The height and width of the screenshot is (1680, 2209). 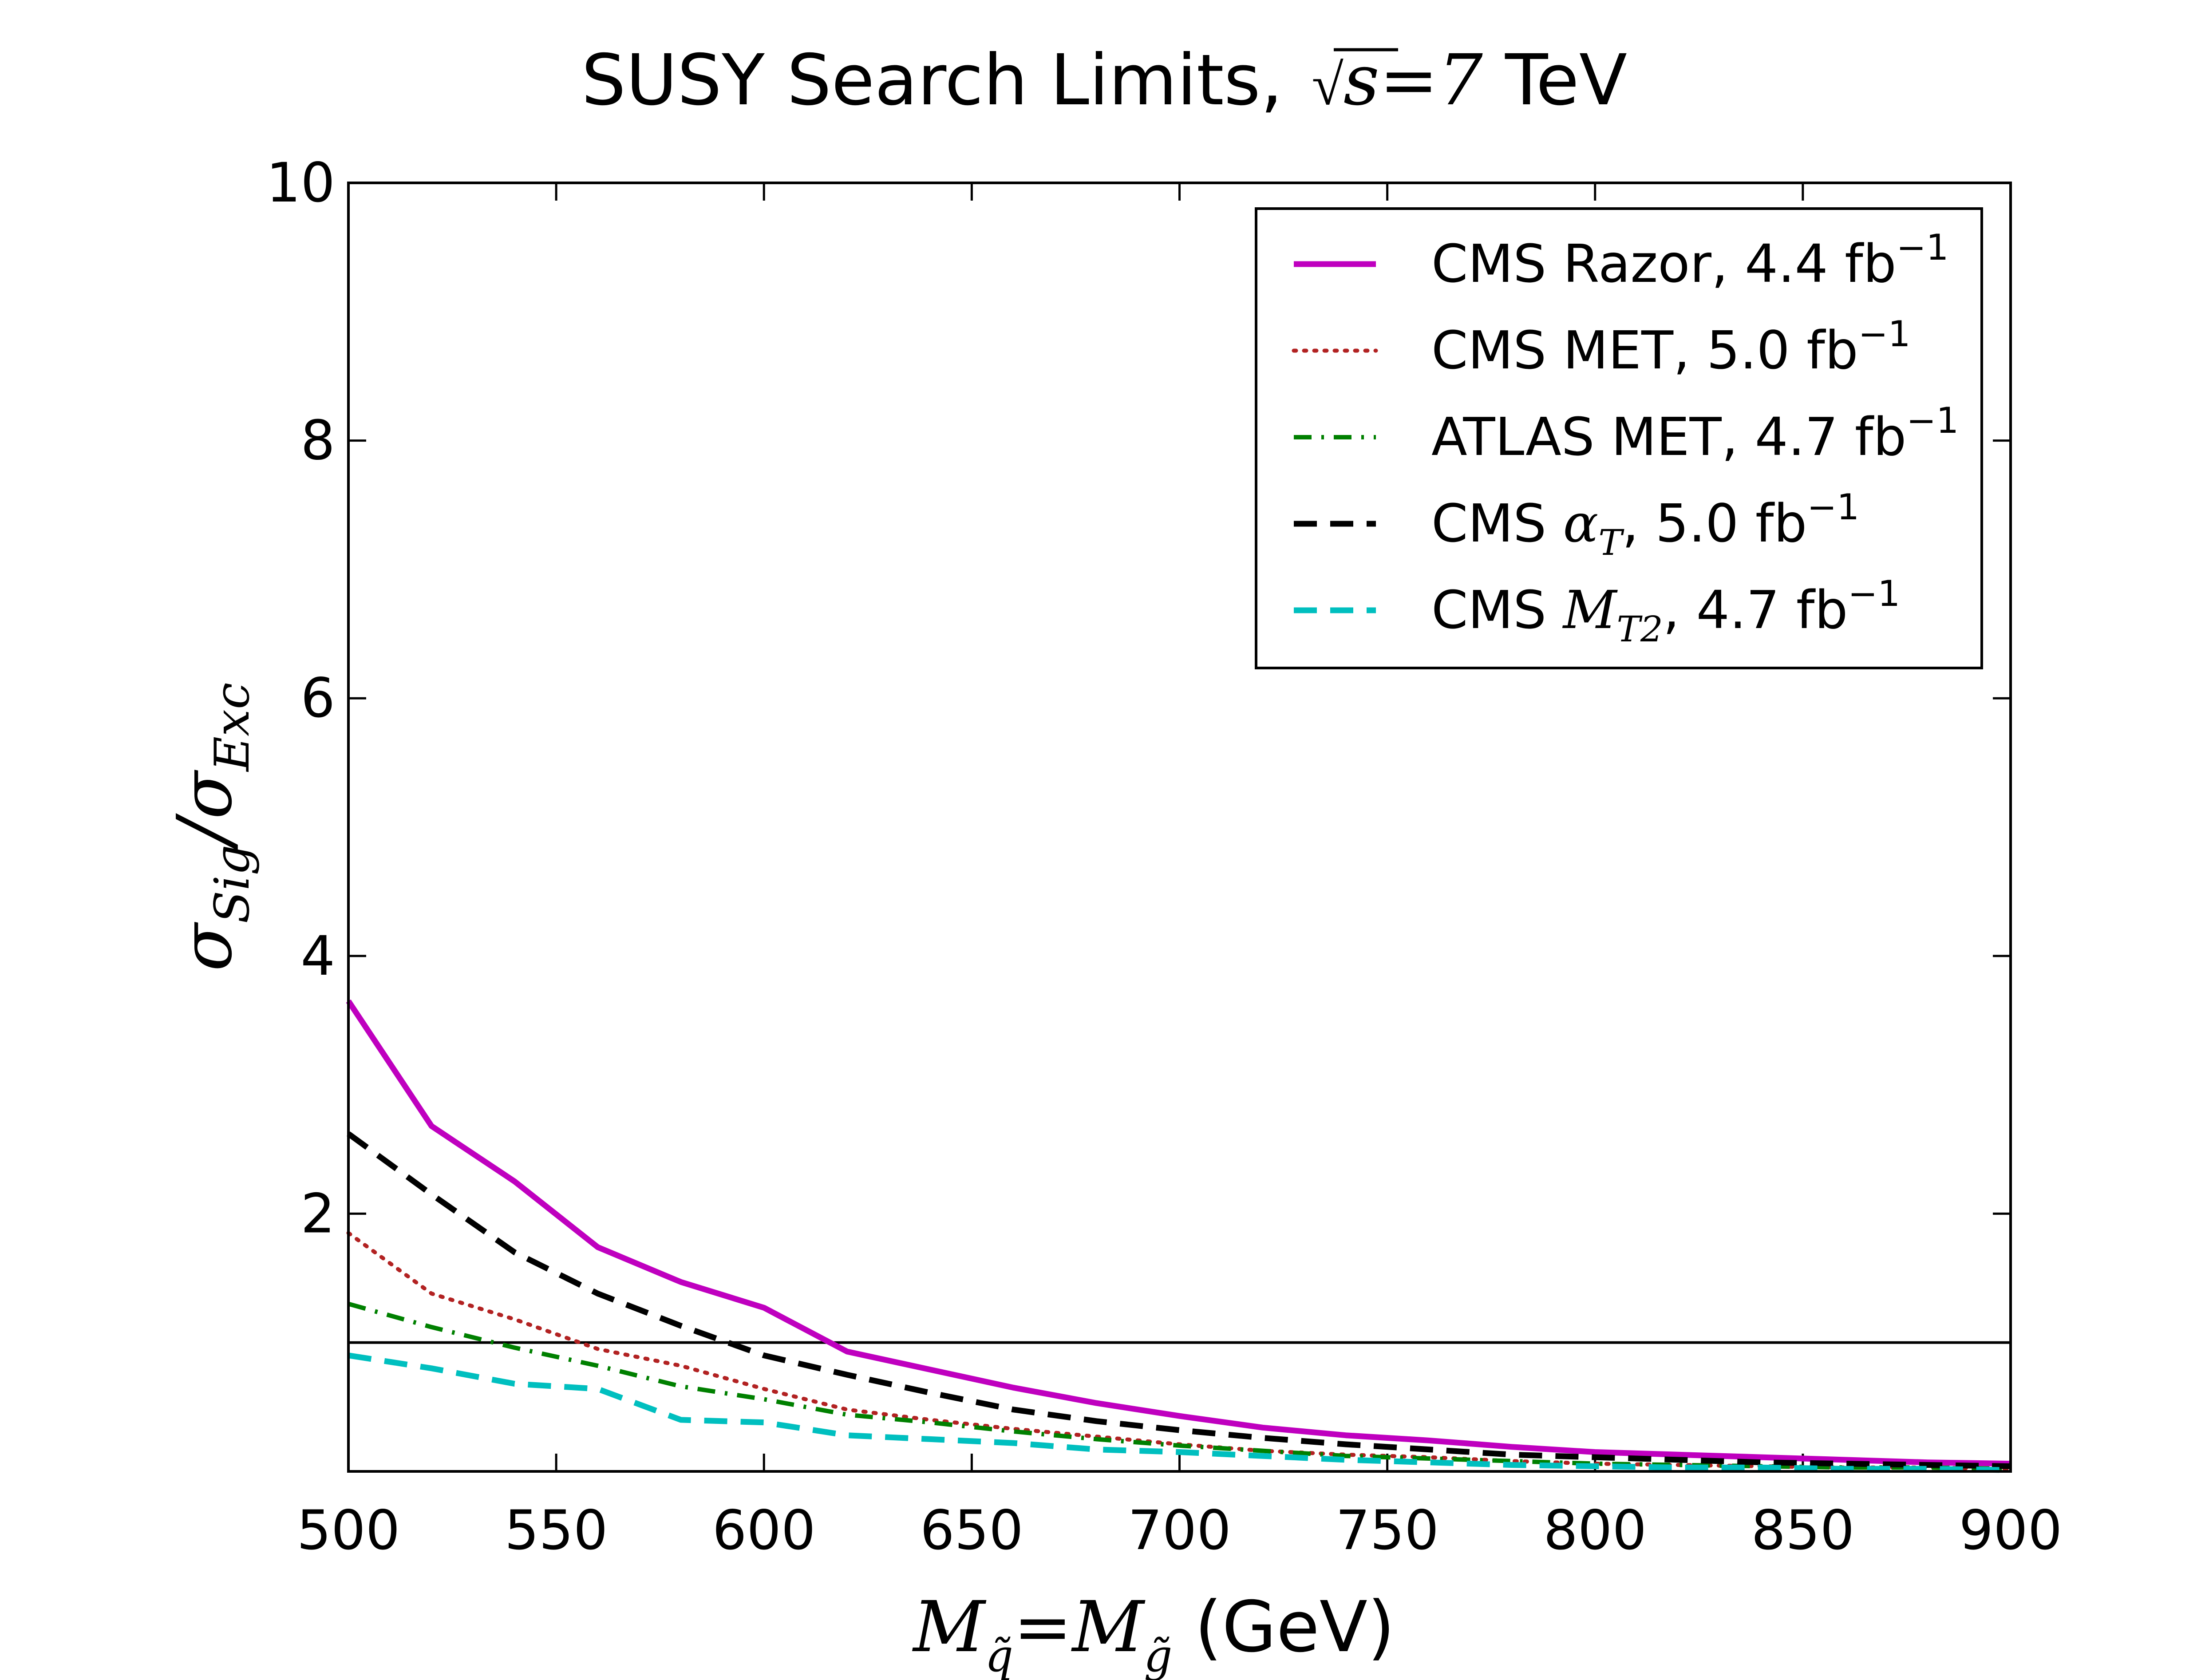 What do you see at coordinates (1668, 436) in the screenshot?
I see `legend-label-2-main: ATLAS MET, 4.7 fb` at bounding box center [1668, 436].